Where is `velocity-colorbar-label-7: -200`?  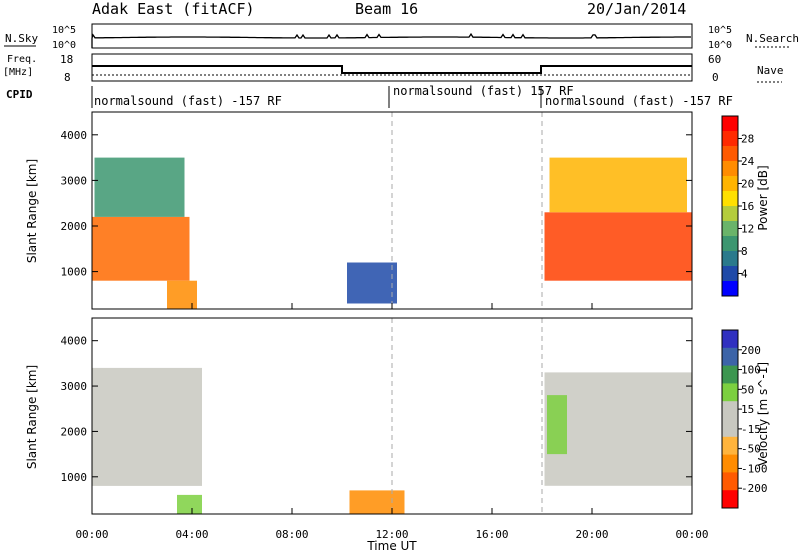 velocity-colorbar-label-7: -200 is located at coordinates (754, 488).